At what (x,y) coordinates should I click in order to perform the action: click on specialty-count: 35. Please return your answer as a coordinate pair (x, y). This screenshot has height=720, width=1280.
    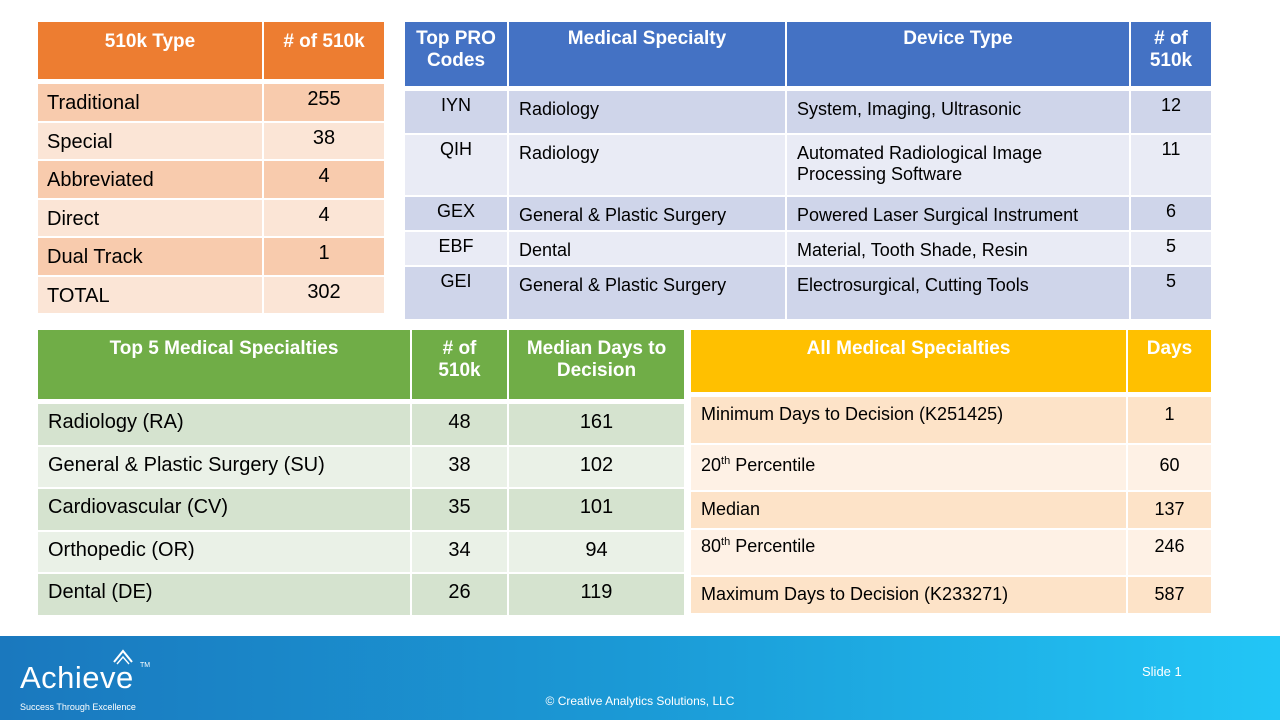
    Looking at the image, I should click on (458, 508).